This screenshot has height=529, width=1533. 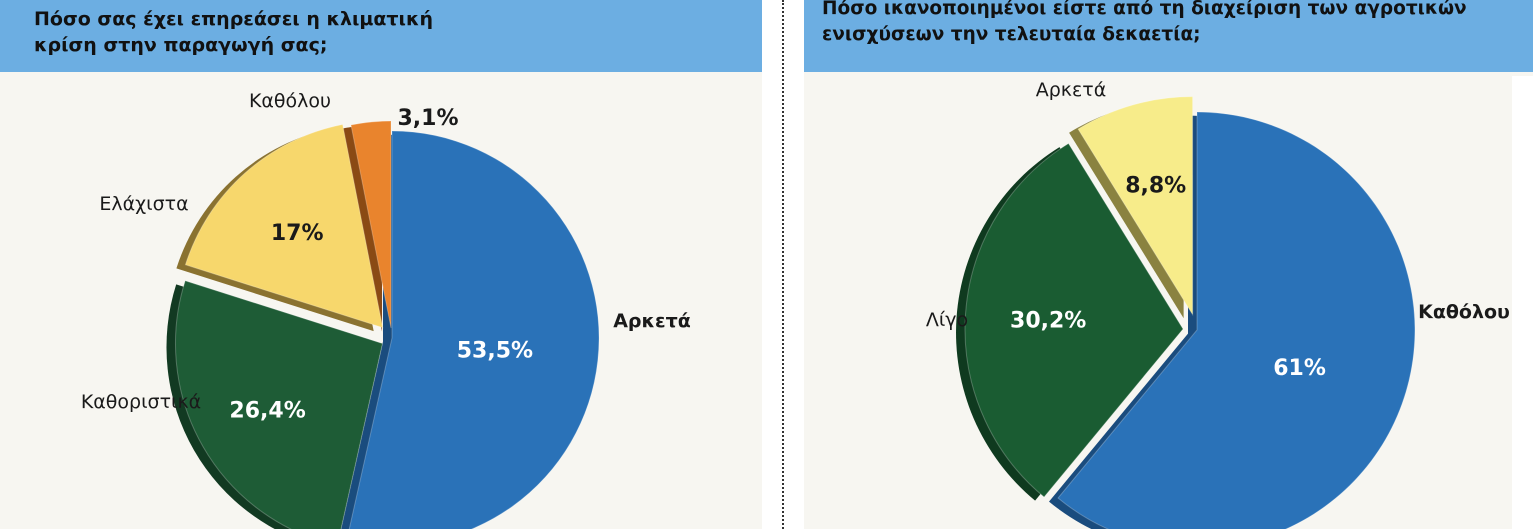 I want to click on dotted-divider, so click(x=783, y=264).